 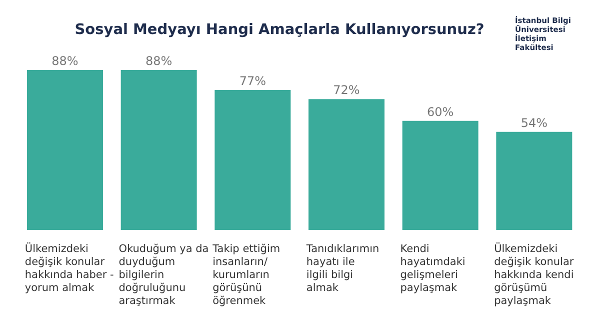 What do you see at coordinates (440, 111) in the screenshot?
I see `data-label: 60%` at bounding box center [440, 111].